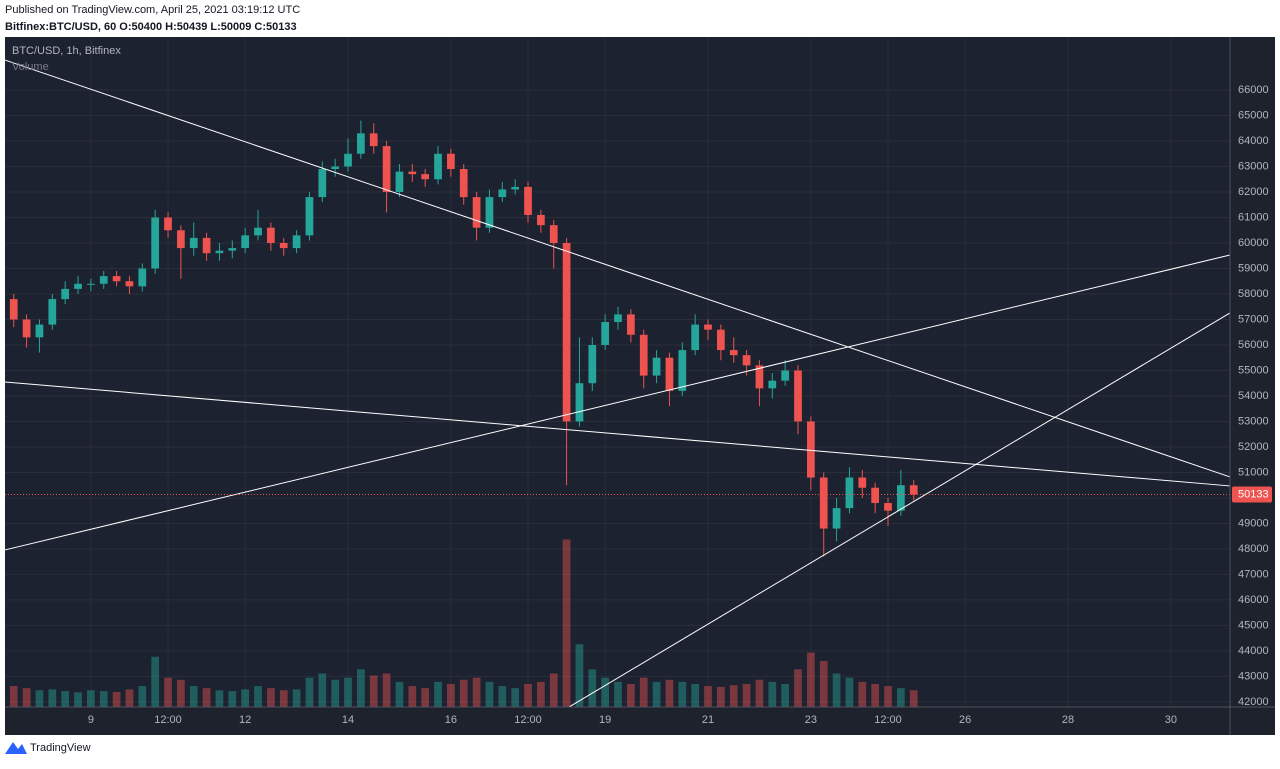  I want to click on x-tick-label: 16, so click(451, 720).